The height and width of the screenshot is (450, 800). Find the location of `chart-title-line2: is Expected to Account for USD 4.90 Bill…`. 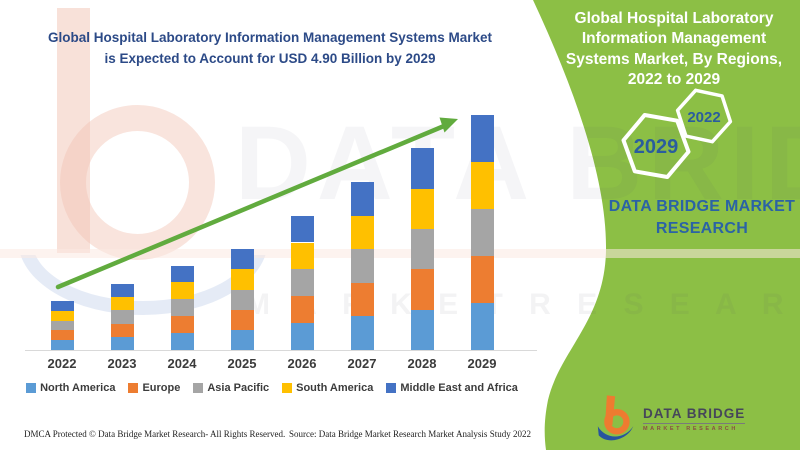

chart-title-line2: is Expected to Account for USD 4.90 Bill… is located at coordinates (270, 58).